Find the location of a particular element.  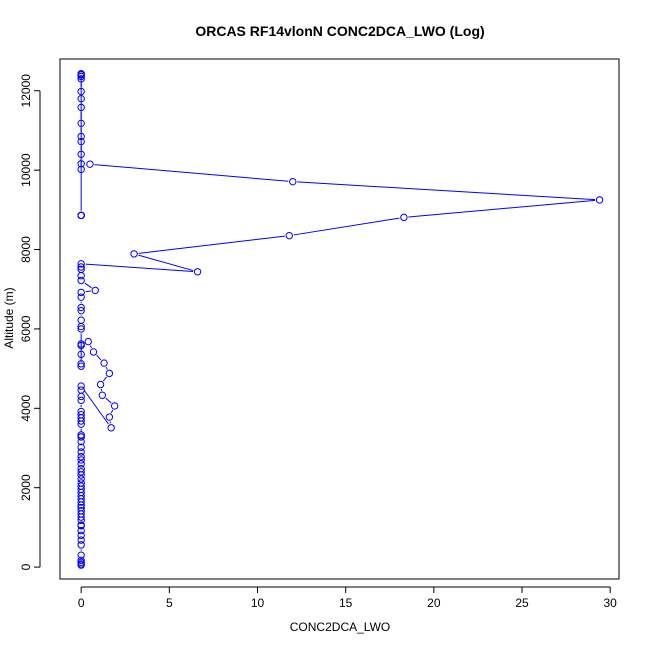

x-tick-label: 20 is located at coordinates (434, 603).